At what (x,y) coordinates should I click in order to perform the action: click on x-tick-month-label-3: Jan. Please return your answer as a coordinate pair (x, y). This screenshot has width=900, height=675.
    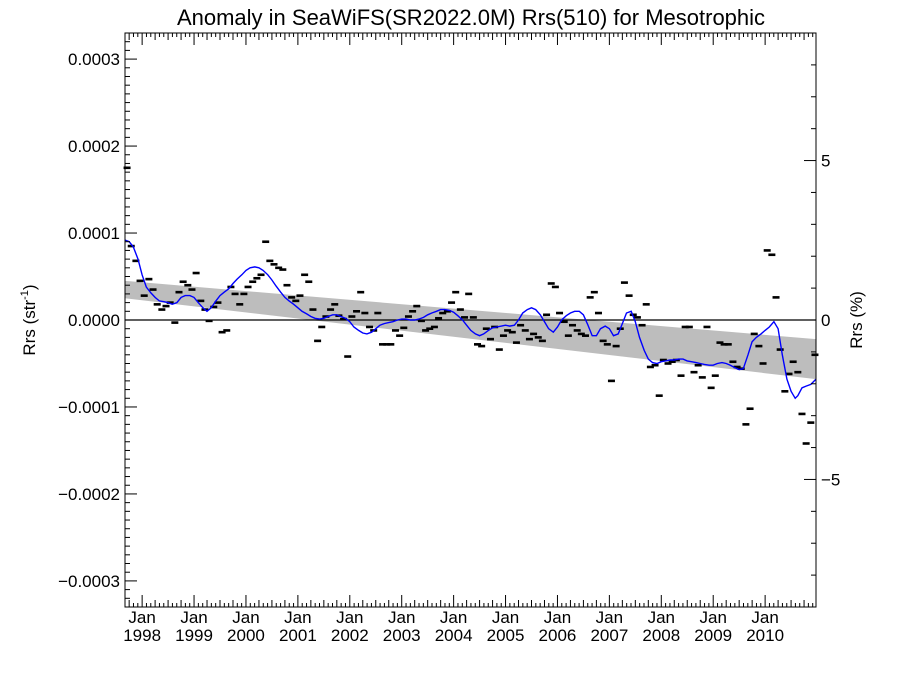
    Looking at the image, I should click on (297, 617).